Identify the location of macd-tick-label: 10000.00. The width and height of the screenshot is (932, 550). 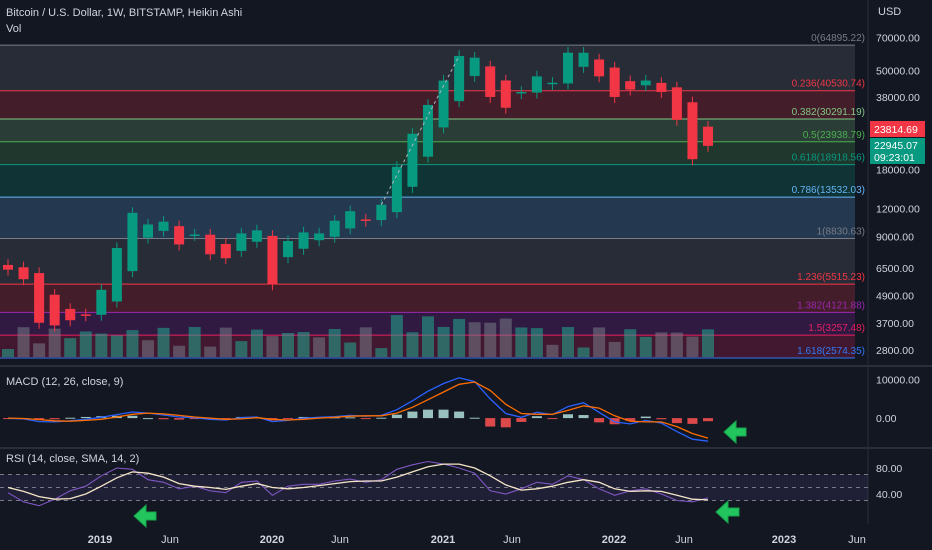
(898, 381).